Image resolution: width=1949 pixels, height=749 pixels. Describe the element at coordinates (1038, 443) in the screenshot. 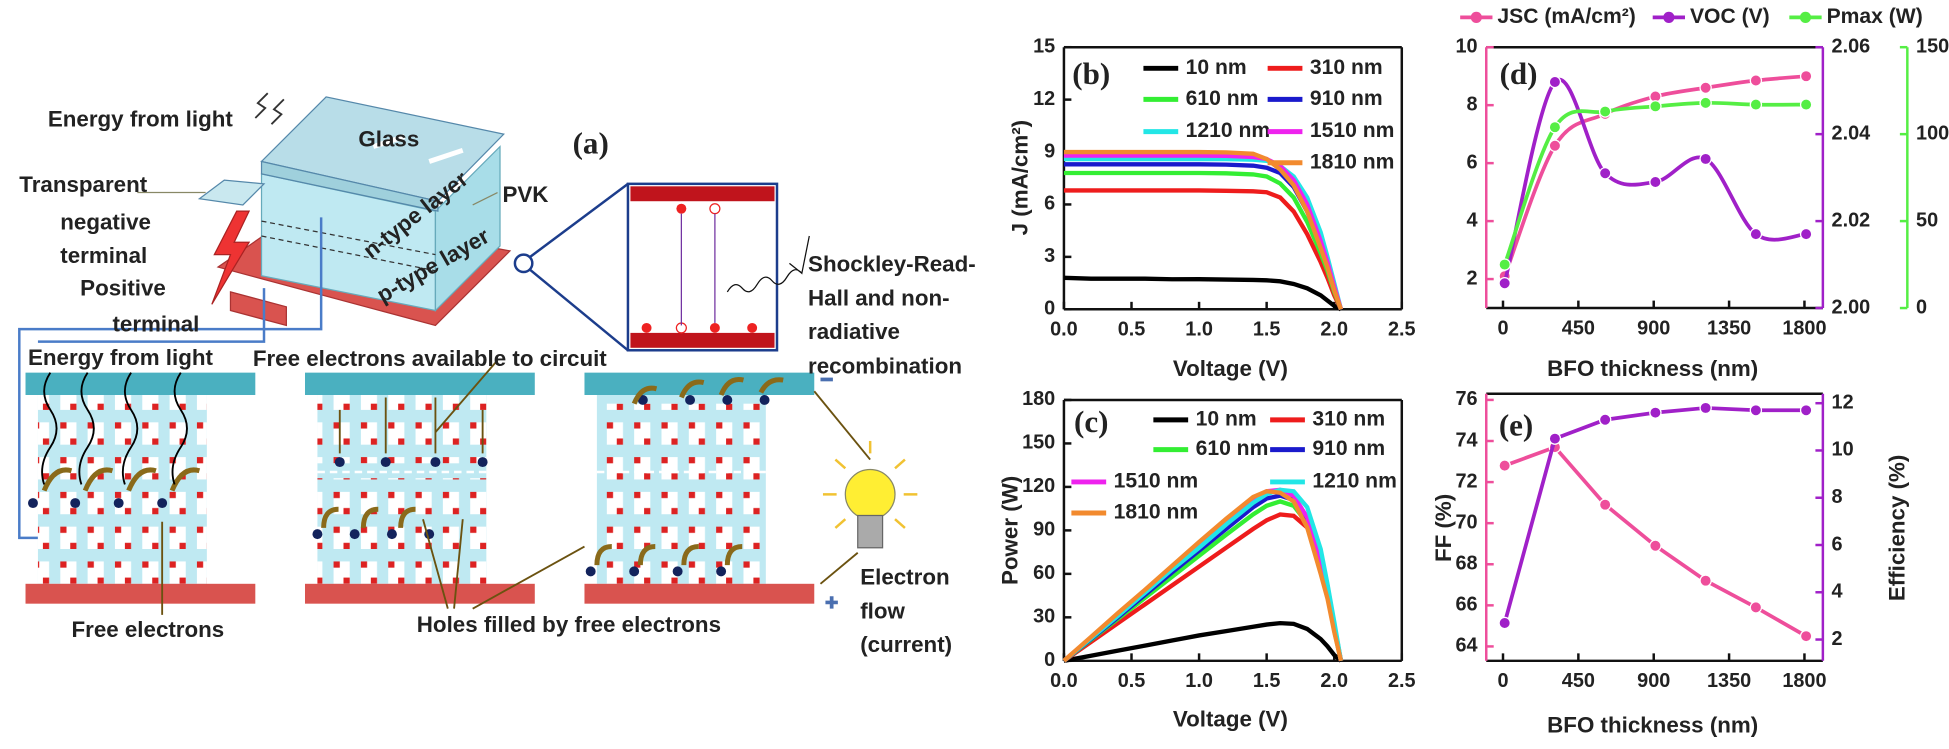

I see `y-tick-label: 150` at that location.